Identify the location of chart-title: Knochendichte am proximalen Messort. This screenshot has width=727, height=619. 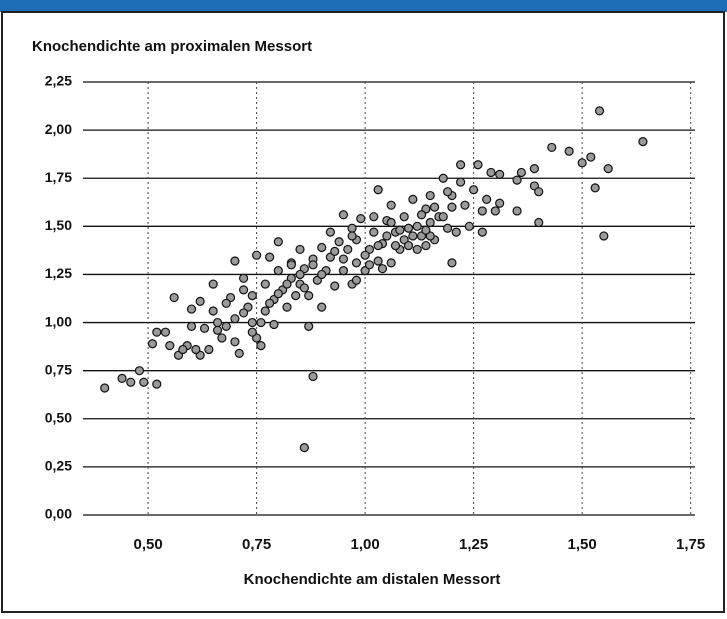
(172, 46).